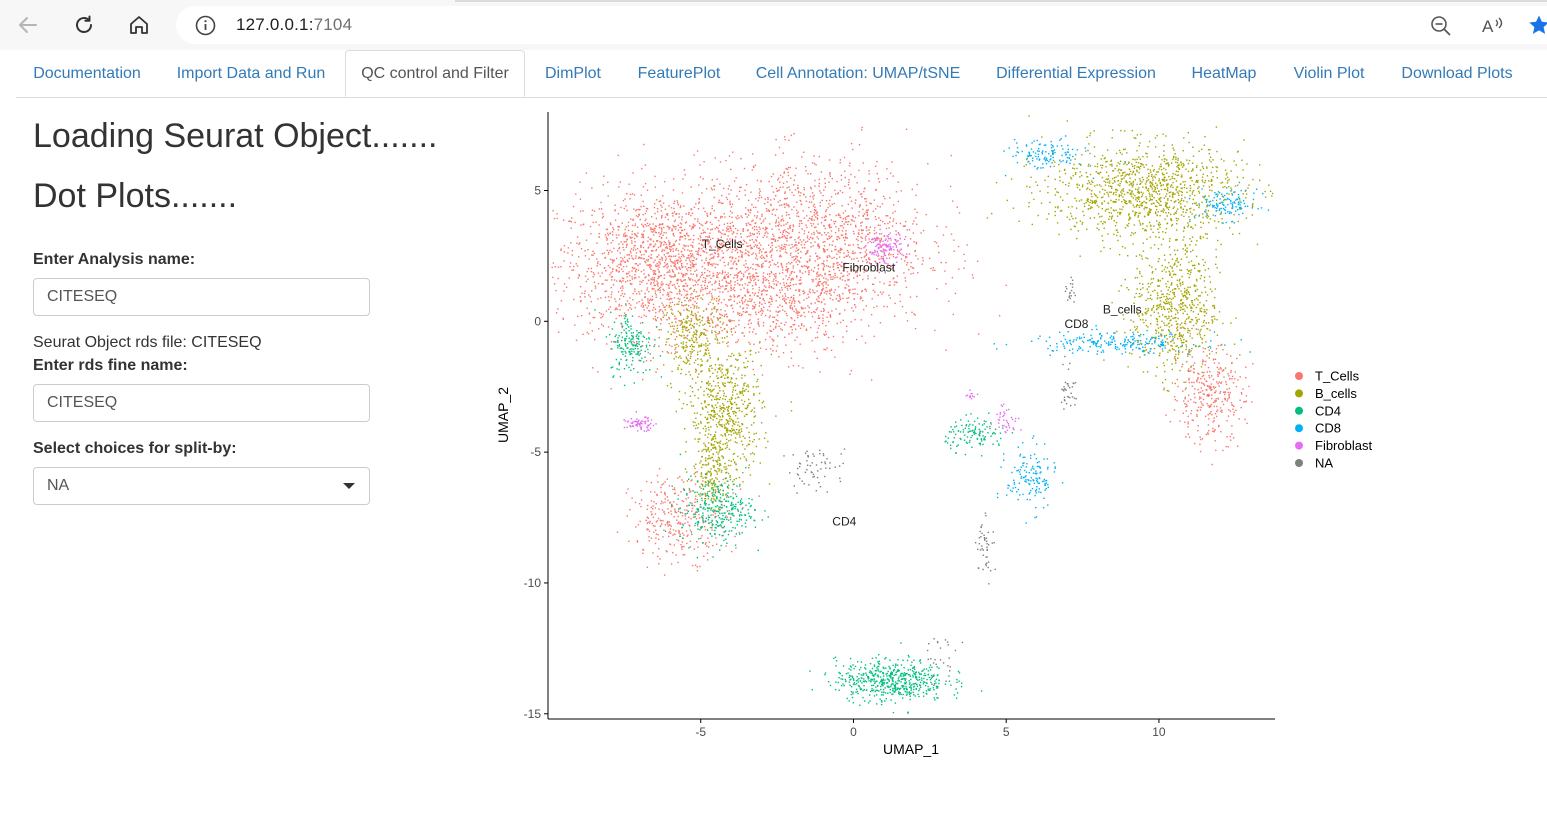  What do you see at coordinates (1224, 73) in the screenshot?
I see `tab-heatmap: HeatMap` at bounding box center [1224, 73].